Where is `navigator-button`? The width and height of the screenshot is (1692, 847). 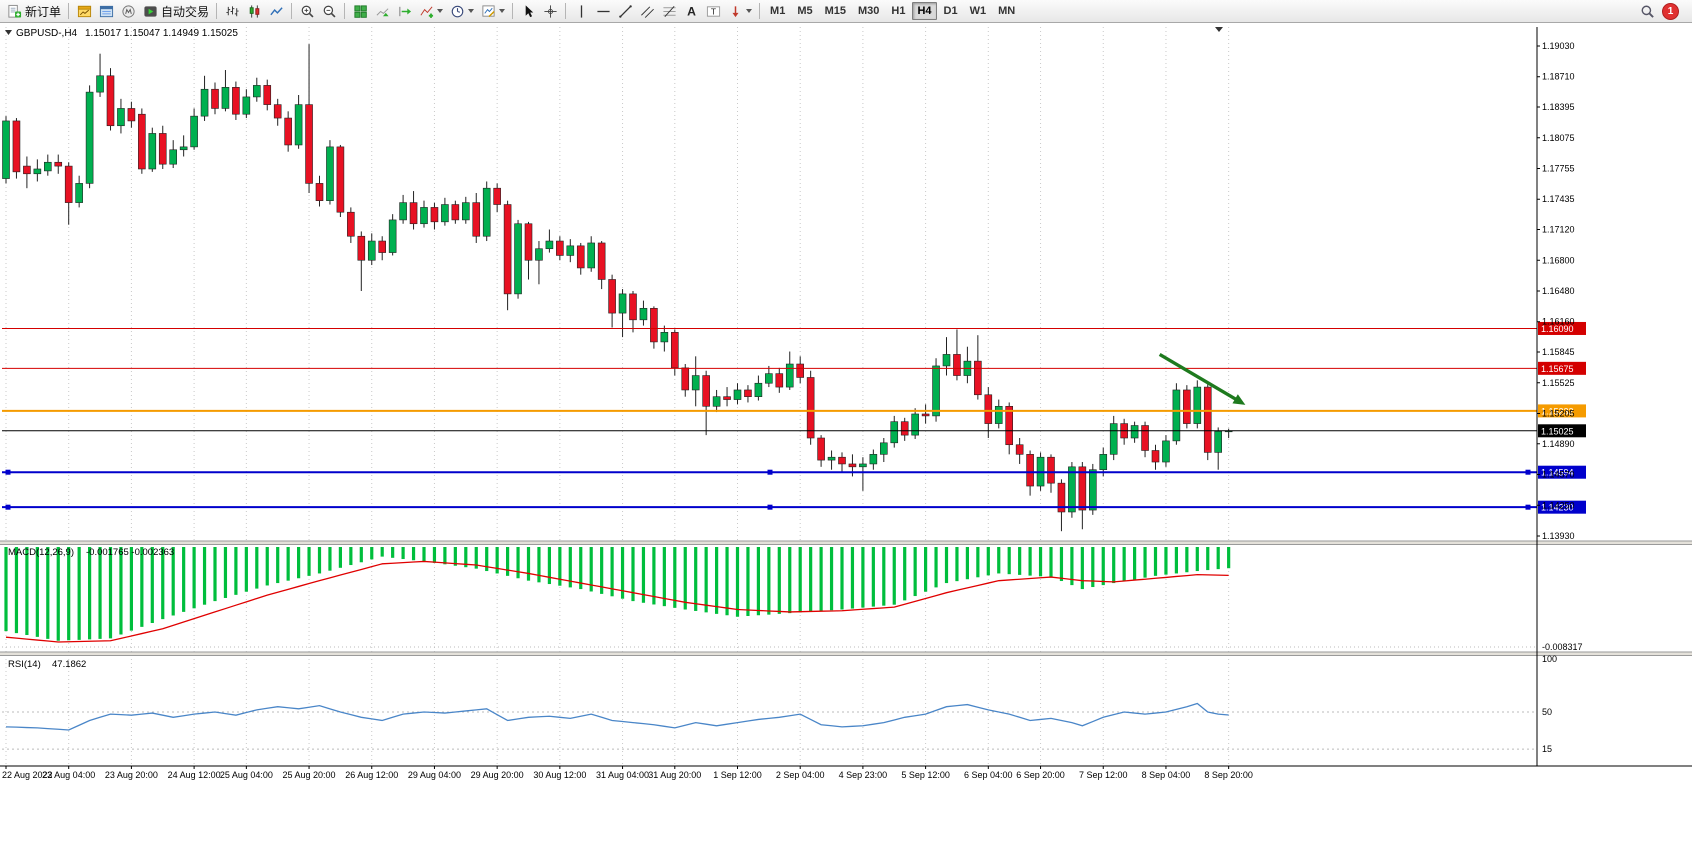 navigator-button is located at coordinates (128, 11).